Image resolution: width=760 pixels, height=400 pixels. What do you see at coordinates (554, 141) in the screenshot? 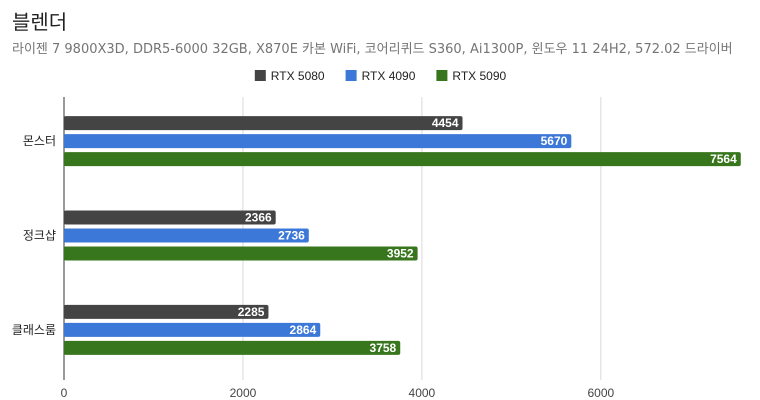
I see `data-label-rtx-4090-0: 5670` at bounding box center [554, 141].